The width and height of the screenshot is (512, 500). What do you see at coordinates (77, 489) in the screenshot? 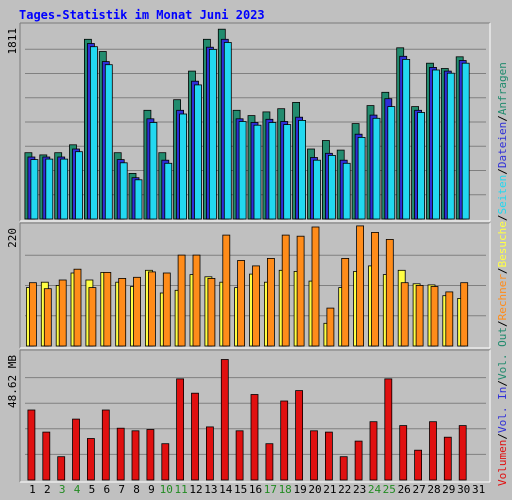
I see `x-tick-label-day-4: 4` at bounding box center [77, 489].